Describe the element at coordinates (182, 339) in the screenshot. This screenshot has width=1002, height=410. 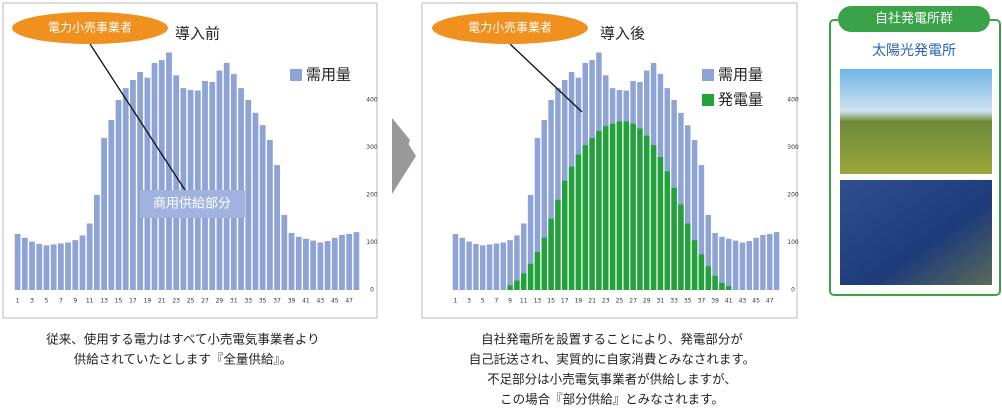
I see `caption: 従来、使用する電力はすべて小売電気事業者より` at that location.